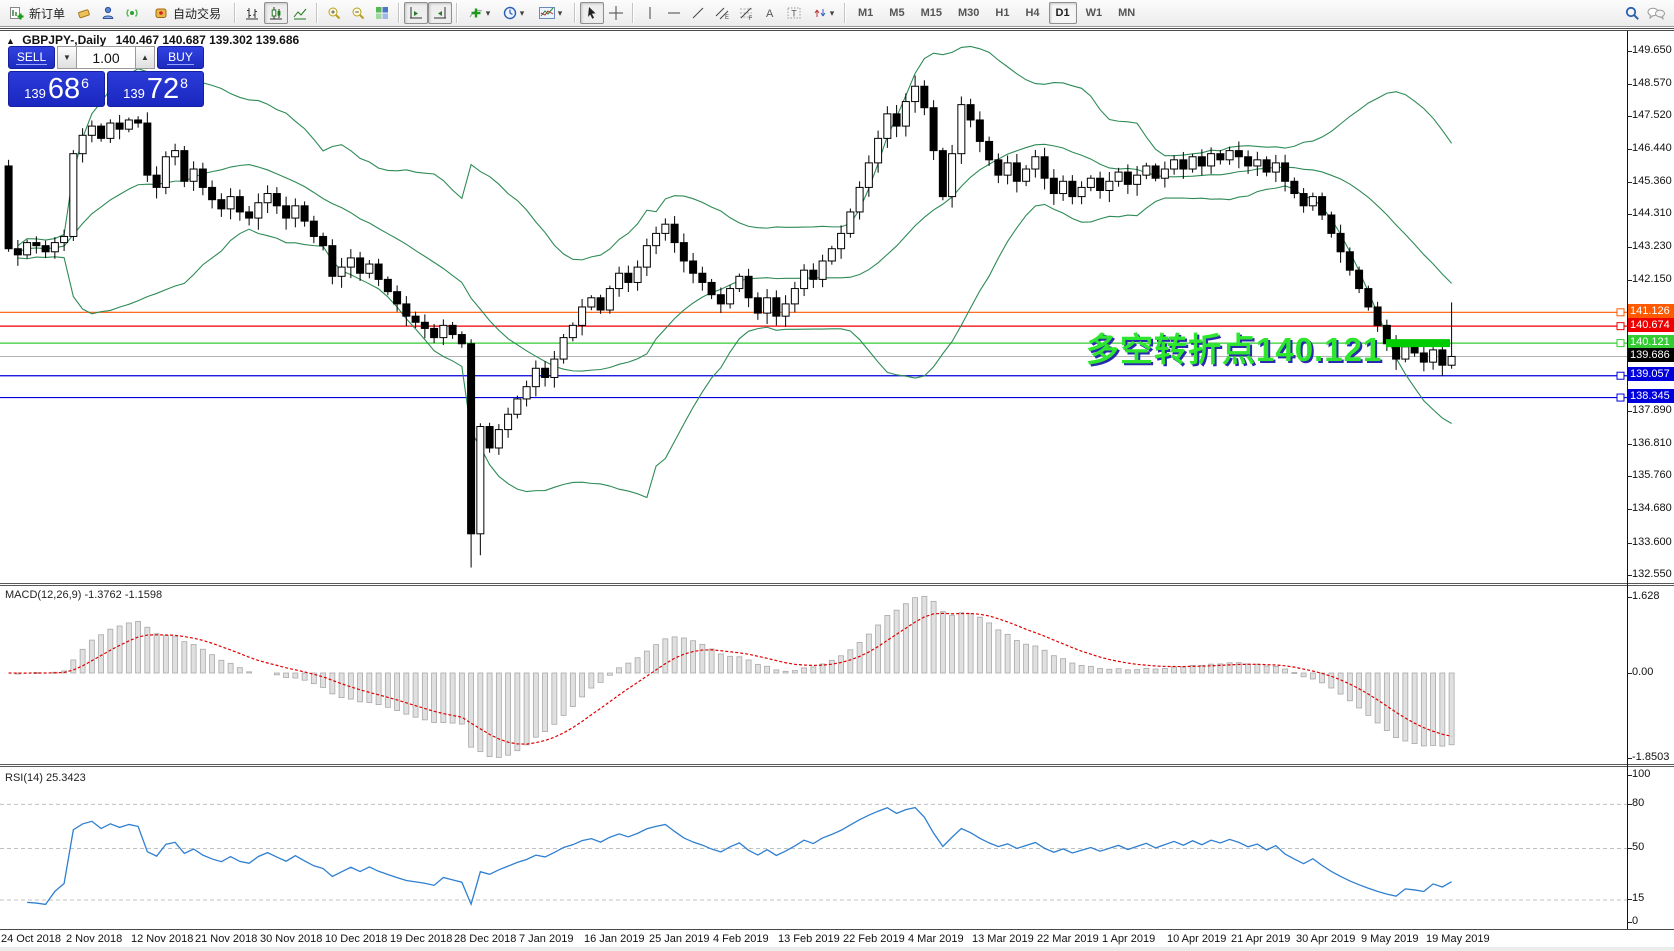  I want to click on volume-input: 1.00, so click(106, 57).